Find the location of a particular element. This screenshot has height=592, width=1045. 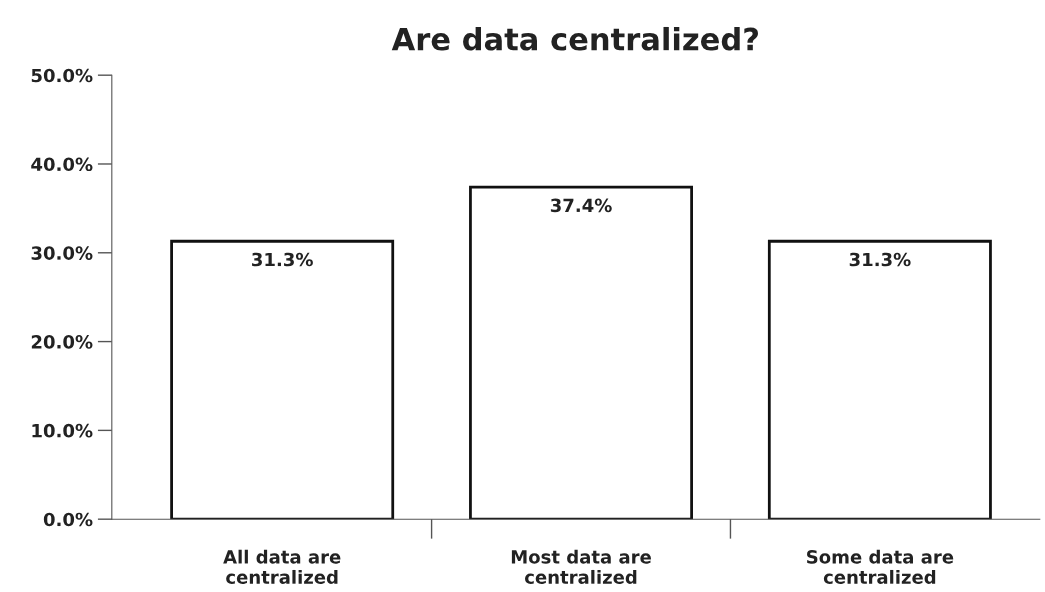

y-tick-label: 40.0% is located at coordinates (62, 164).